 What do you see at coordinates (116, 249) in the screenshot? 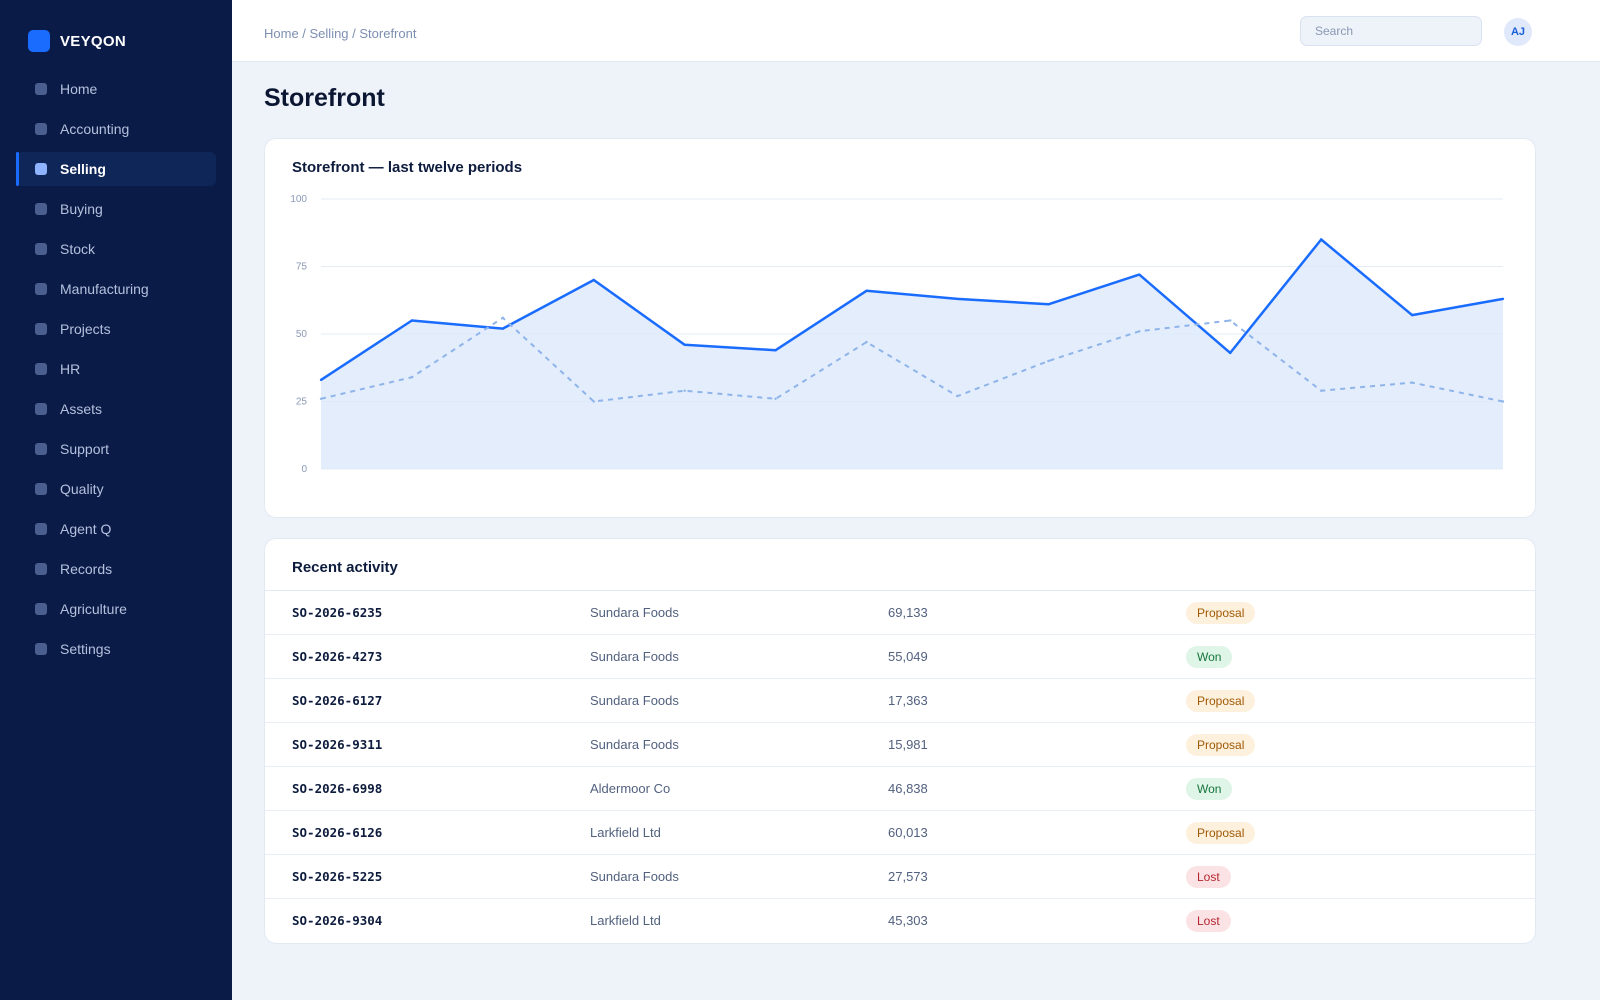
I see `sidebar-item-stock: Stock` at bounding box center [116, 249].